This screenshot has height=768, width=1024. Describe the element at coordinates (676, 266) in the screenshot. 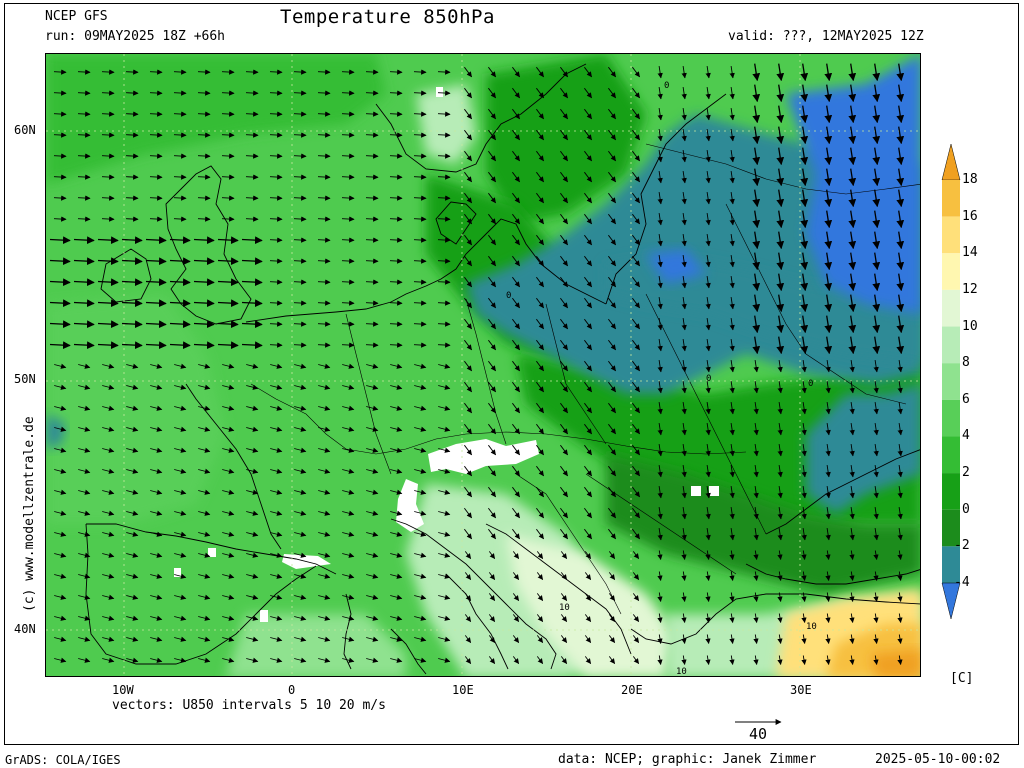

I see `field-blue-spot` at that location.